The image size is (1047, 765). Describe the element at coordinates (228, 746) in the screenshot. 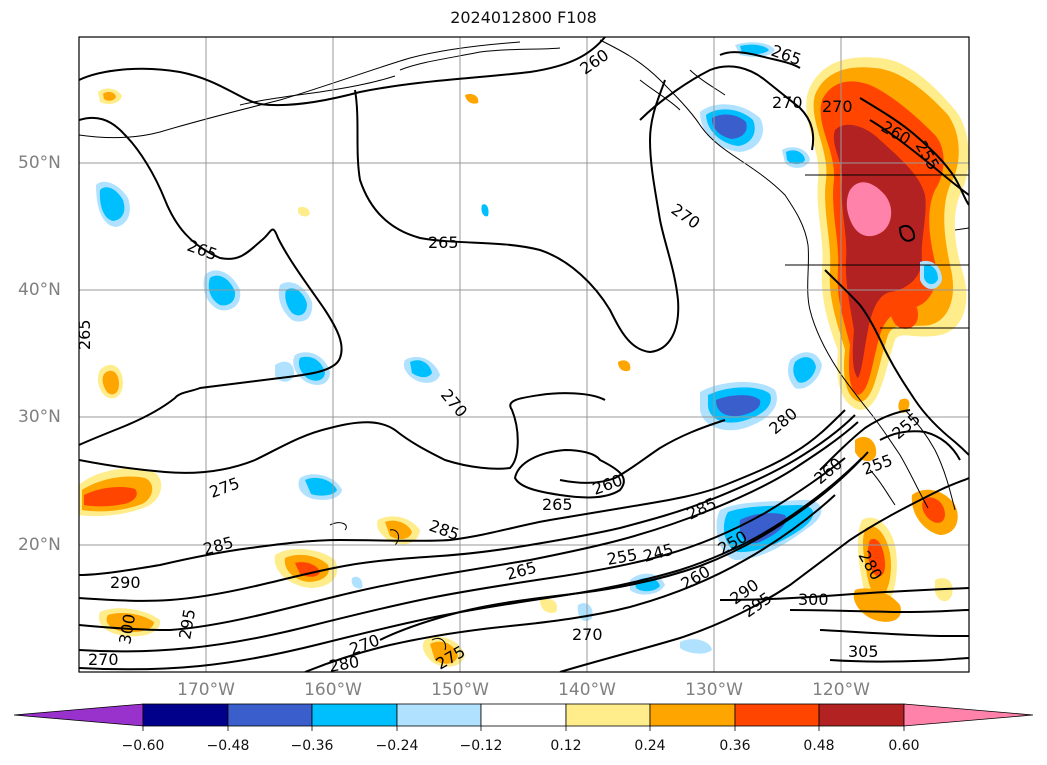

I see `colorbar-tick-label: −0.48` at that location.